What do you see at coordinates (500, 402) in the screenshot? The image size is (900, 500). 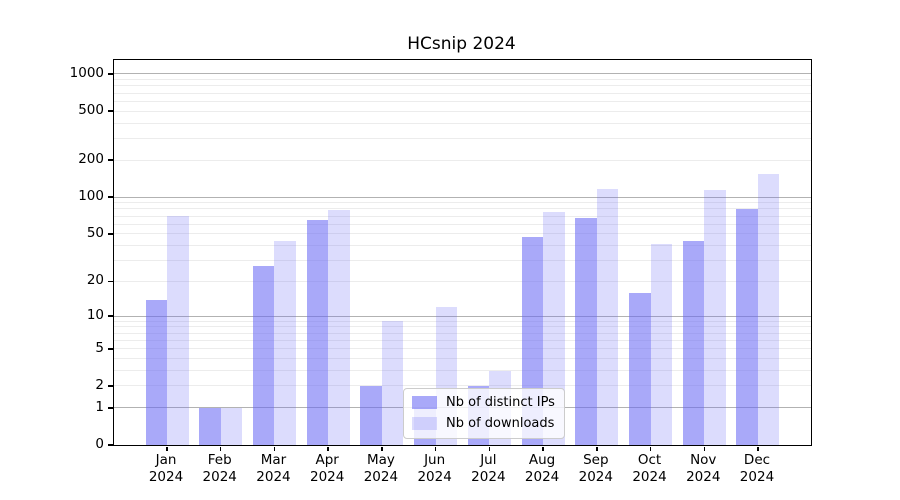 I see `legend-label-distinct-ips: Nb of distinct IPs` at bounding box center [500, 402].